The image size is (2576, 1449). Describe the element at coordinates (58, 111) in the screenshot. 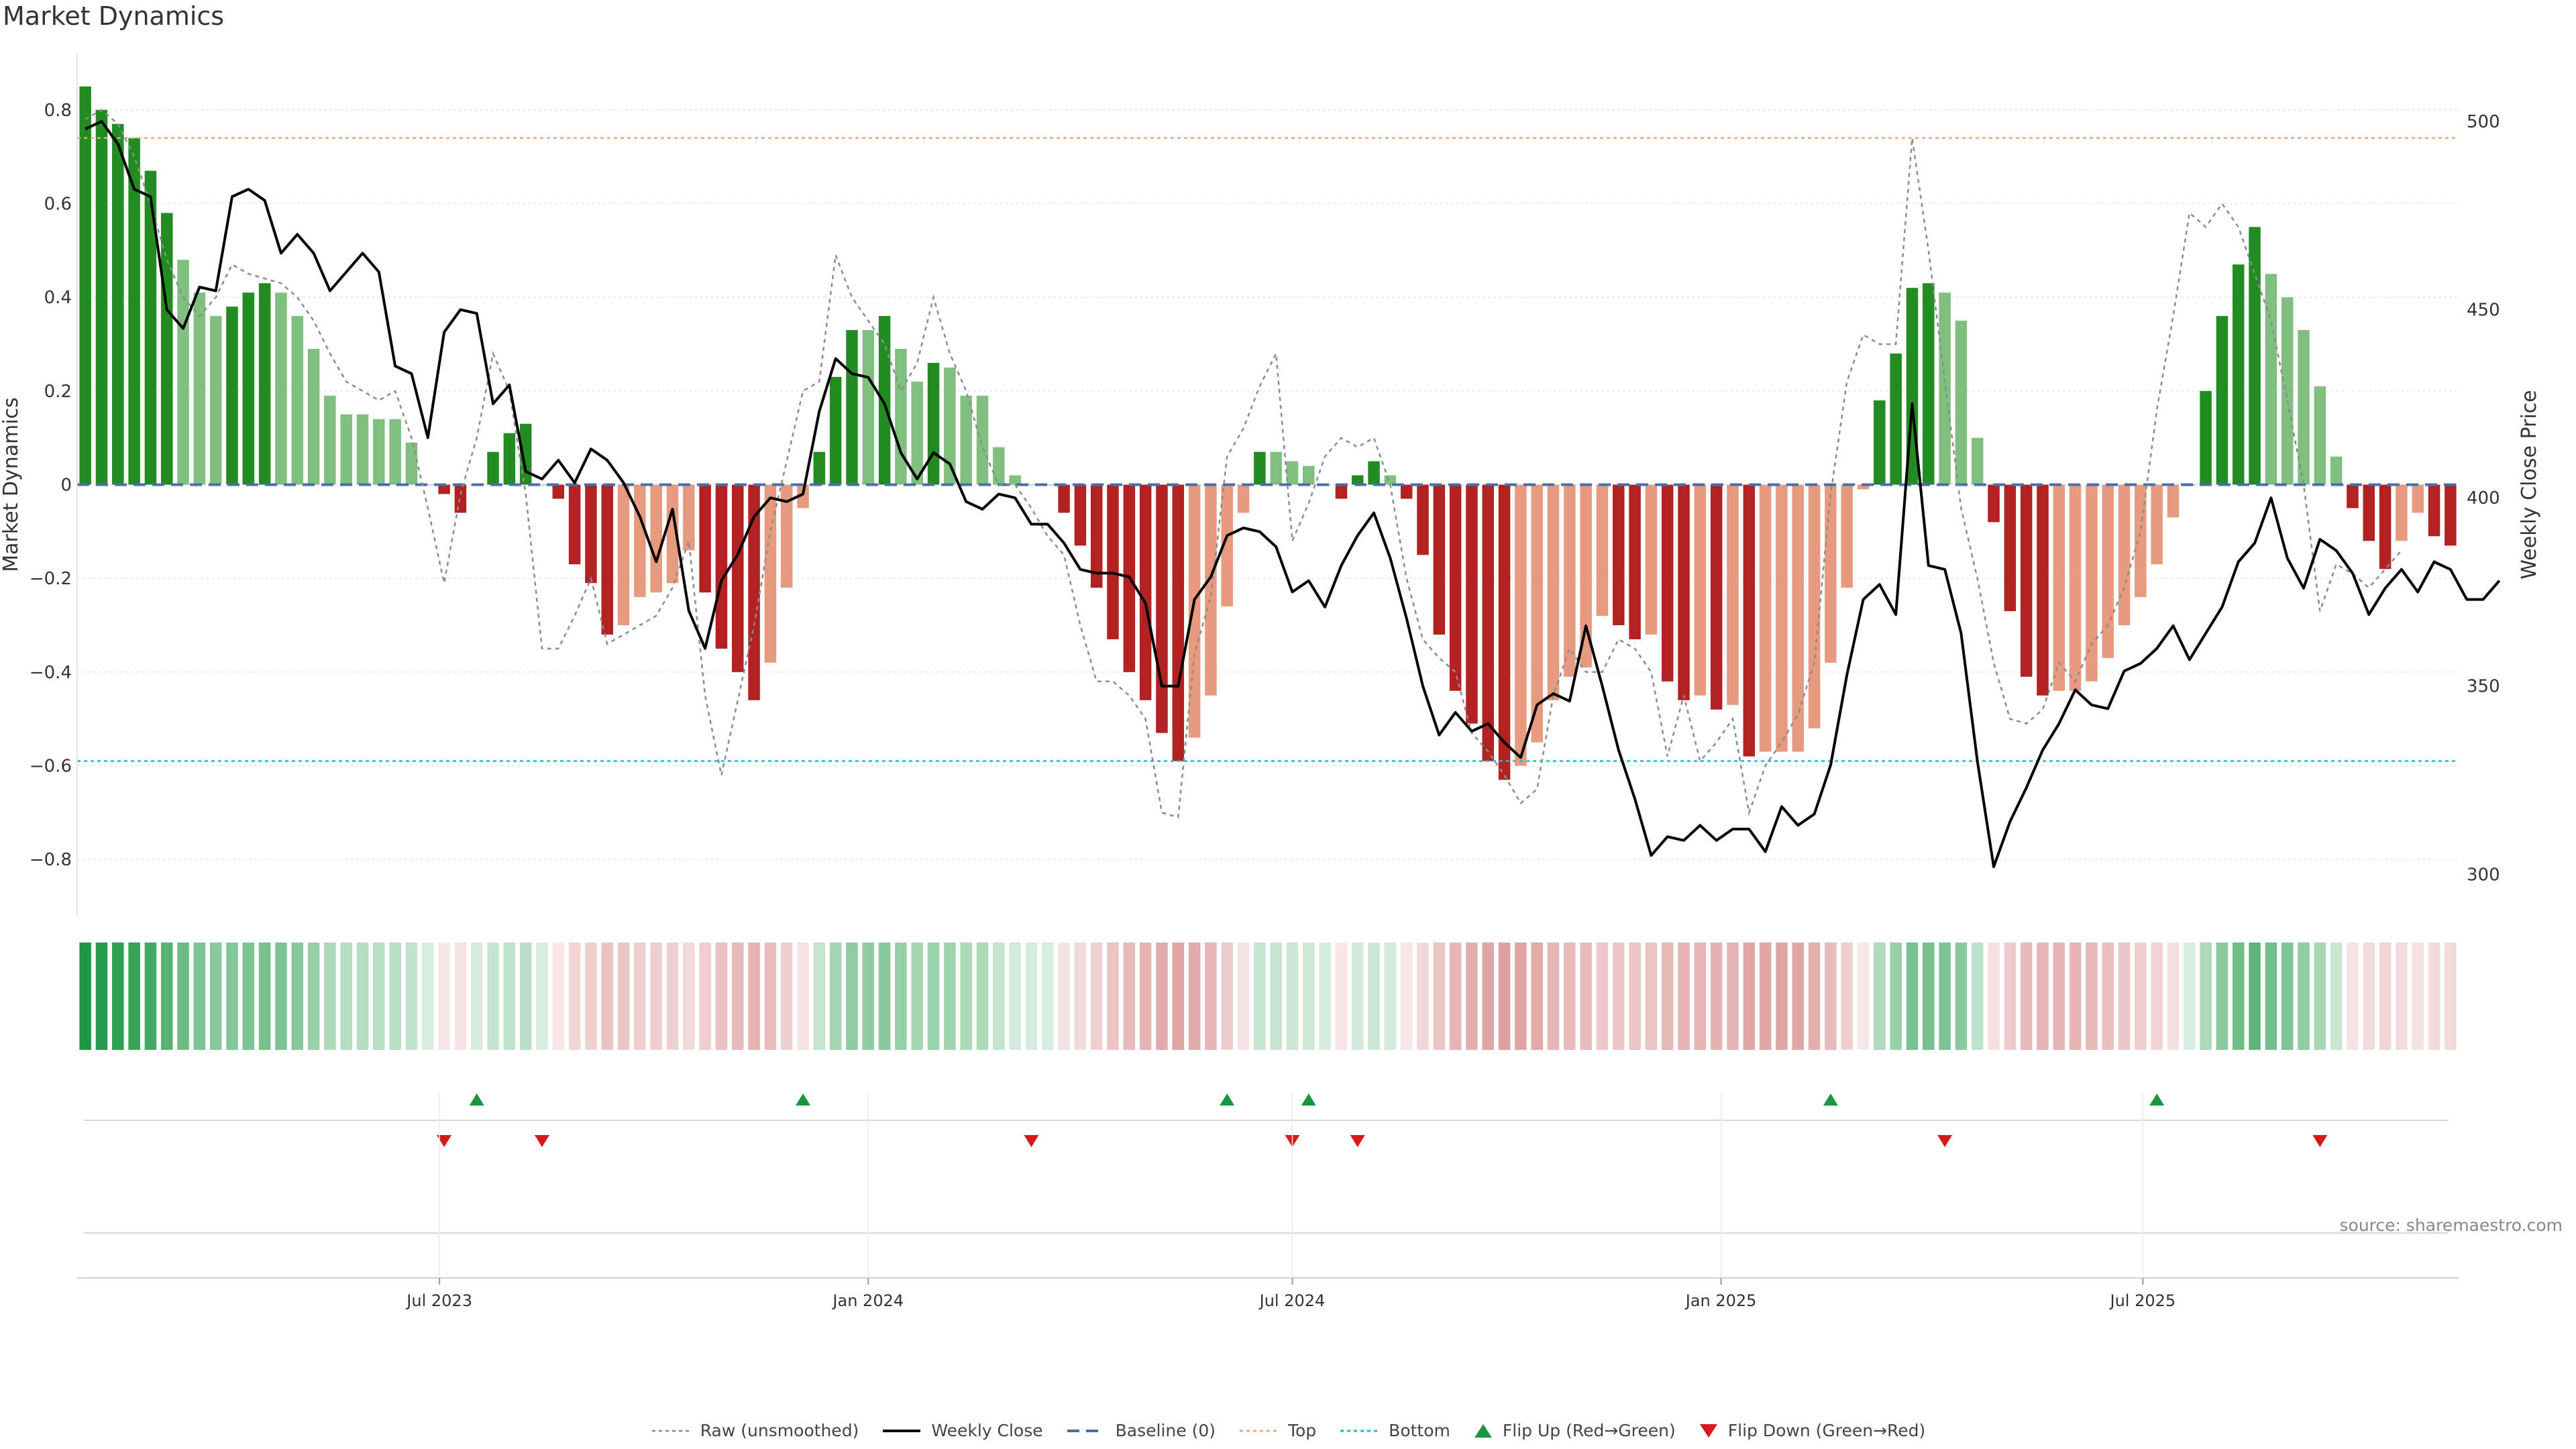

I see `y-tick-label: 0.8` at that location.